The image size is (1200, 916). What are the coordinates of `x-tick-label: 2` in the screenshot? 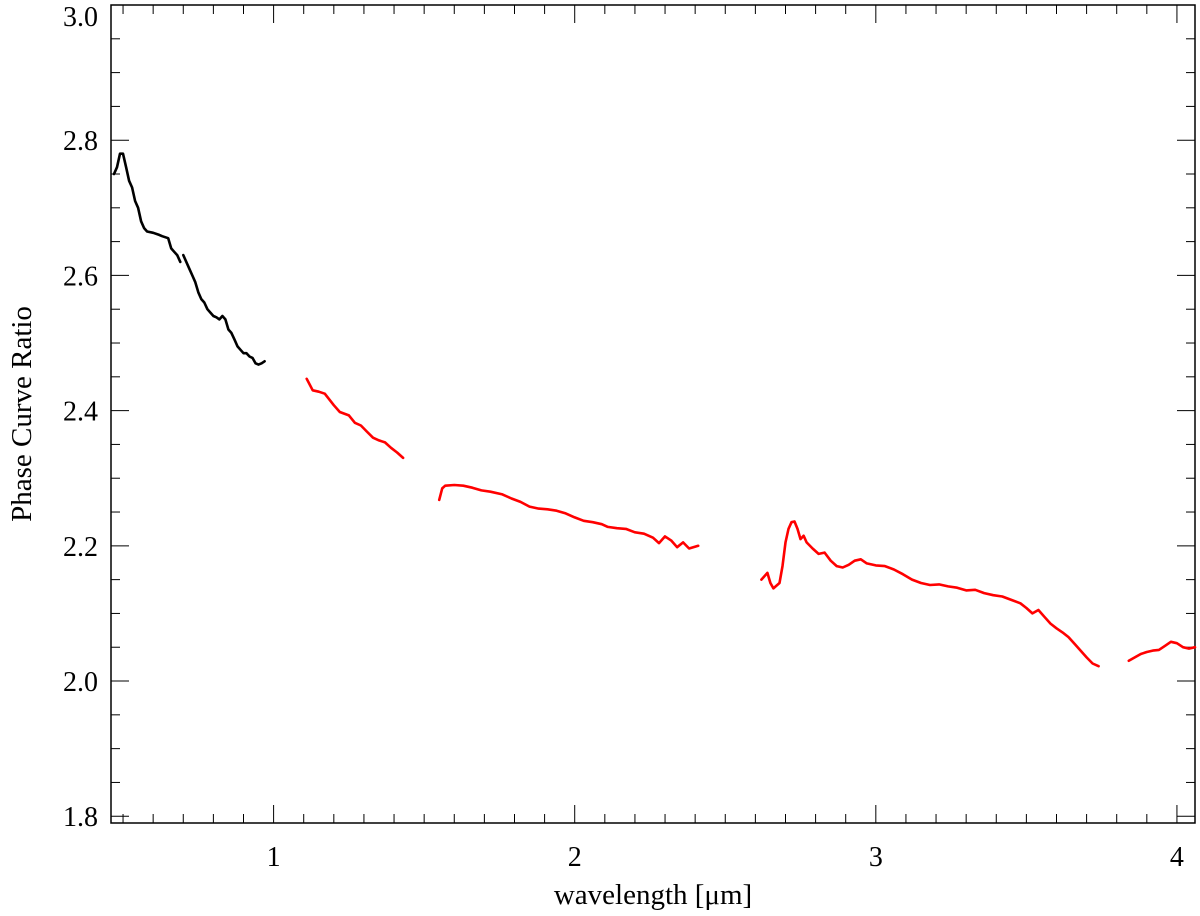 It's located at (575, 857).